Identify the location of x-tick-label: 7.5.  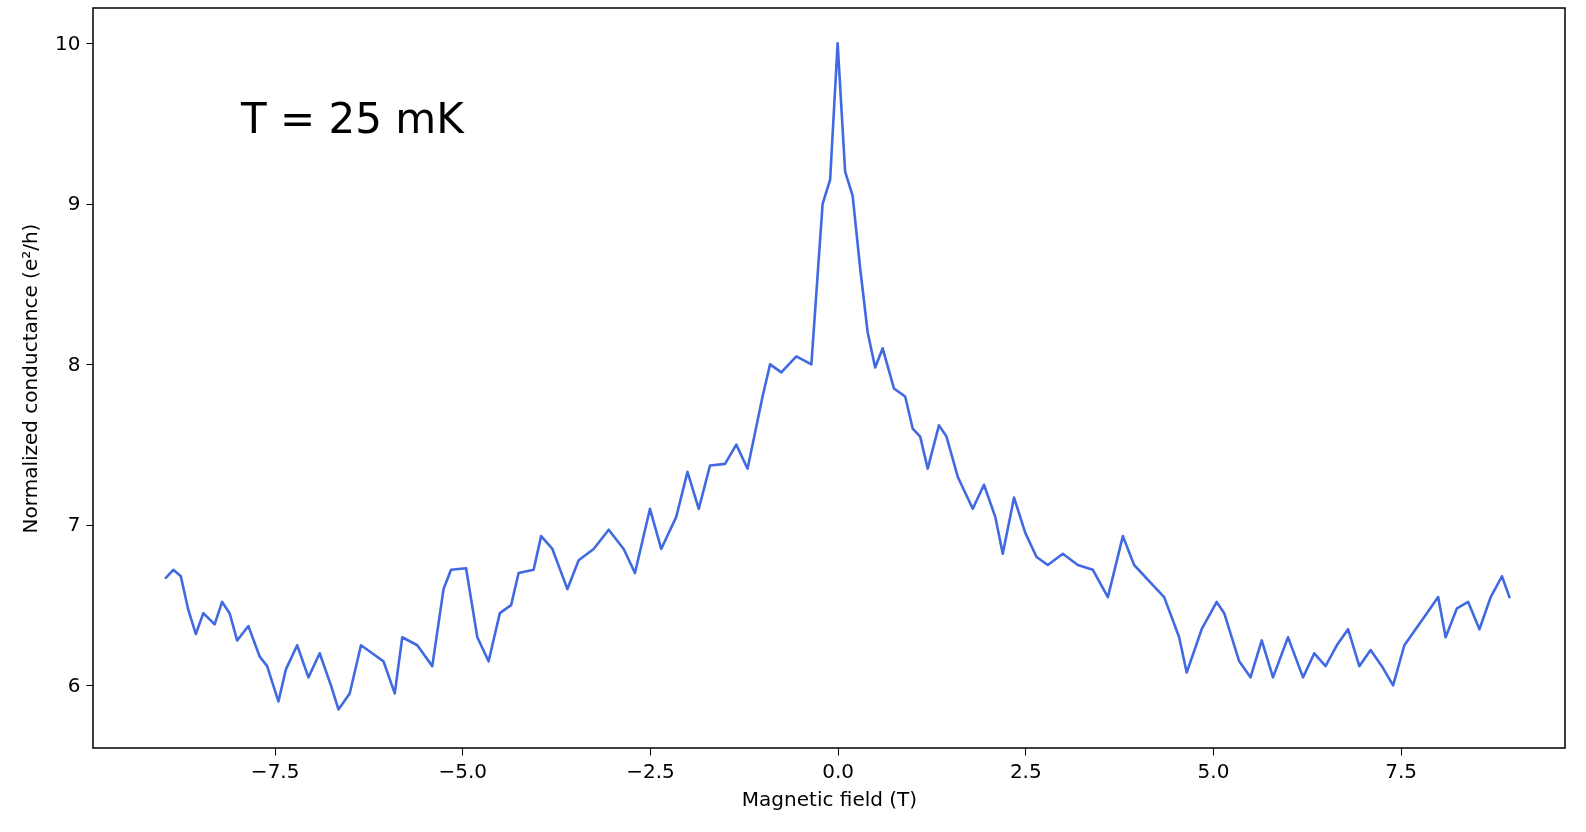
(1401, 770).